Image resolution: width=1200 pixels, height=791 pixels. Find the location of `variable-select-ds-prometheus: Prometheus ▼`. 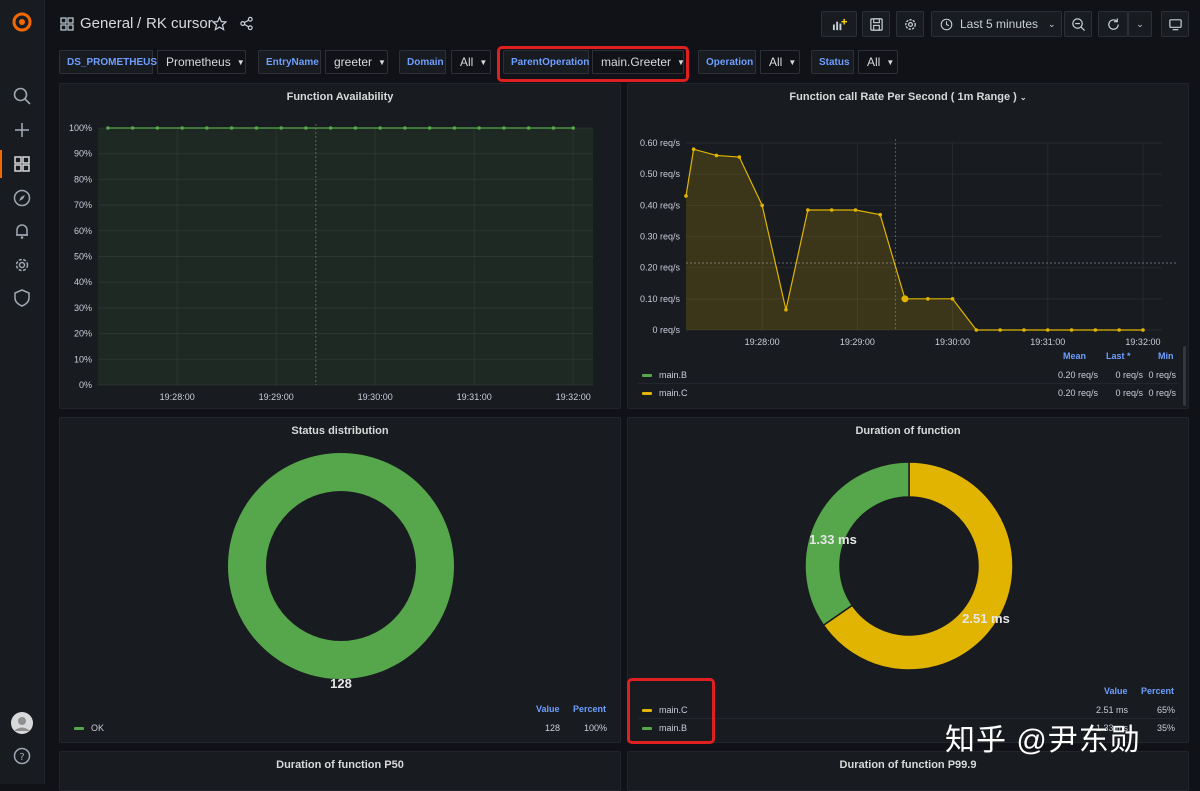

variable-select-ds-prometheus: Prometheus ▼ is located at coordinates (201, 62).